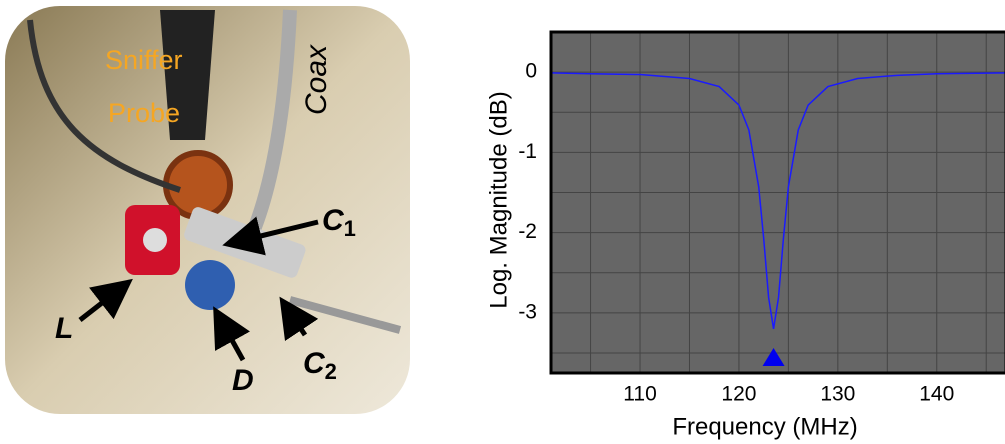 The height and width of the screenshot is (444, 1005). Describe the element at coordinates (764, 426) in the screenshot. I see `x-axis-label: Frequency (MHz)` at that location.